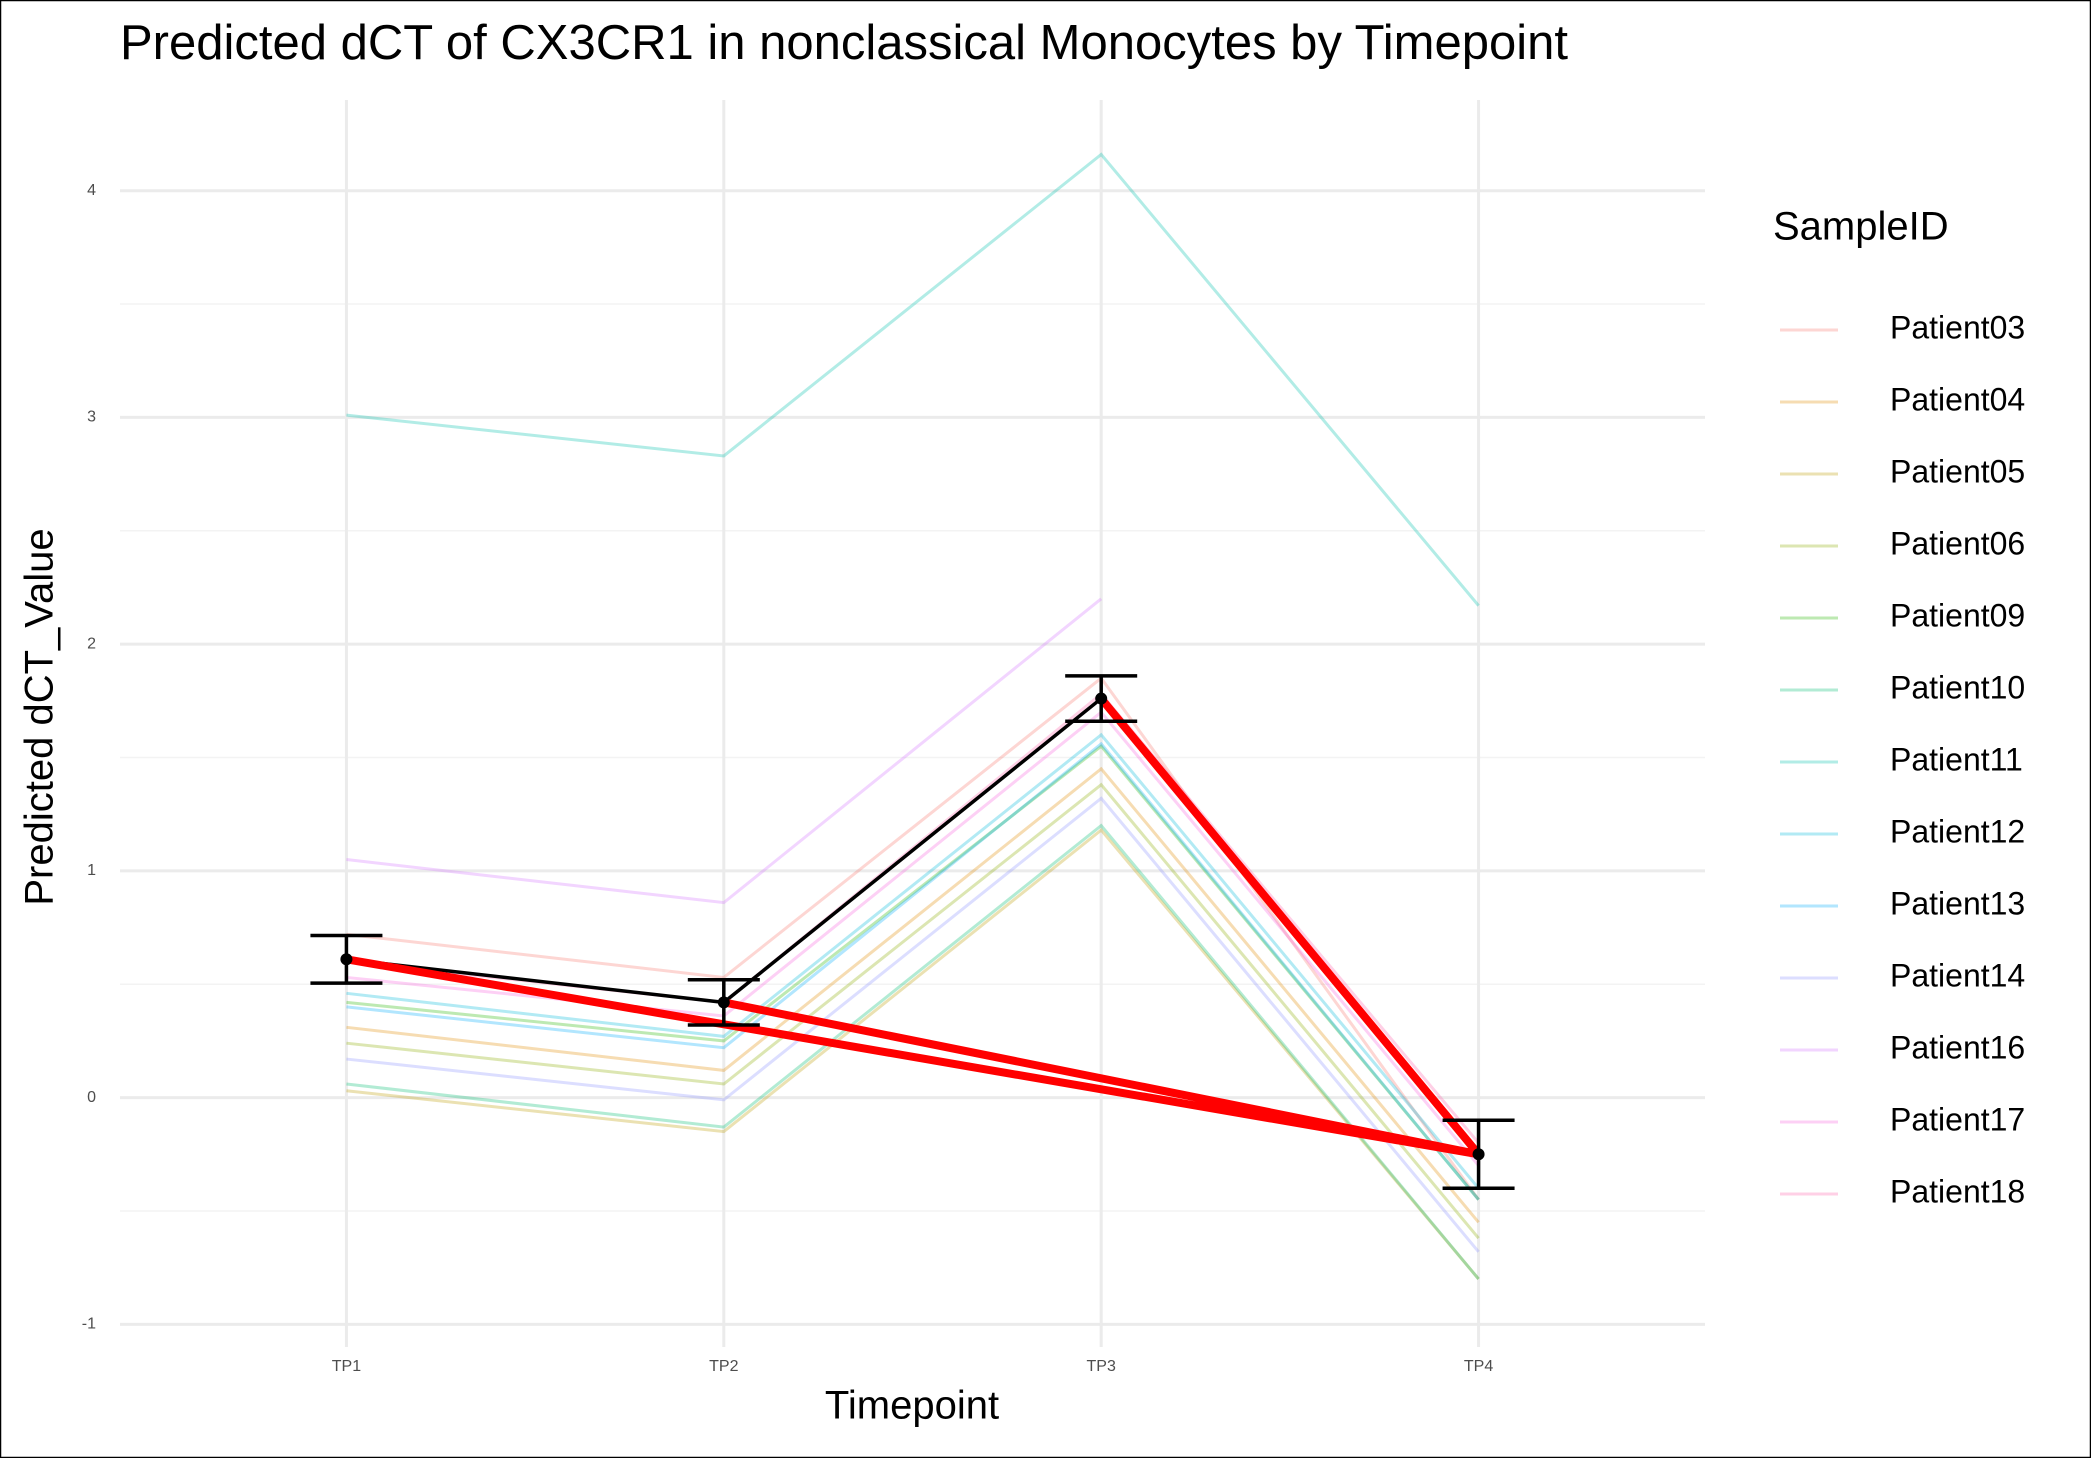  Describe the element at coordinates (1956, 759) in the screenshot. I see `legend-label: Patient11` at that location.